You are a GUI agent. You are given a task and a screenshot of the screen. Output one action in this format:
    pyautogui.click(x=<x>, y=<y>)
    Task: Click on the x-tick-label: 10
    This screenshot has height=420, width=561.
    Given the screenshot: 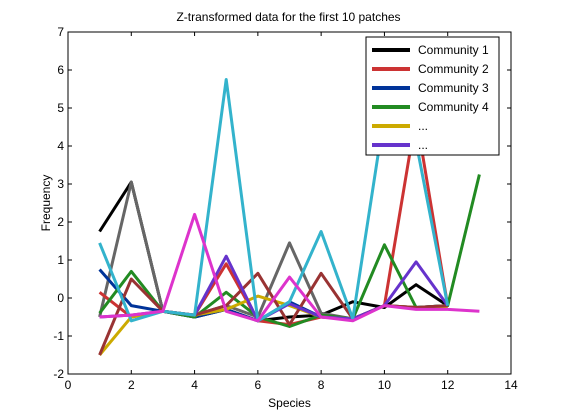 What is the action you would take?
    pyautogui.click(x=385, y=385)
    